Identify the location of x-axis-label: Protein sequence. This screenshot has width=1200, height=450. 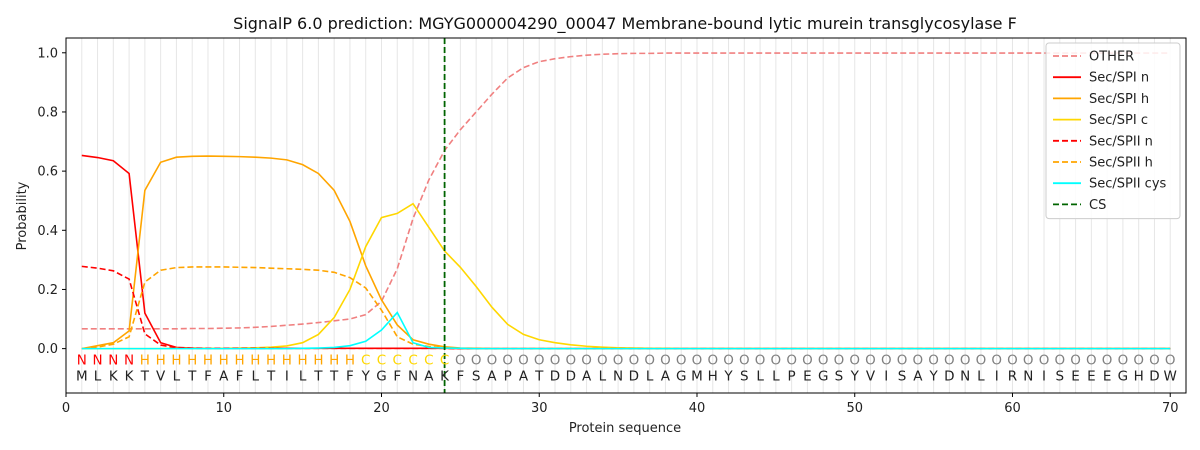
(625, 428).